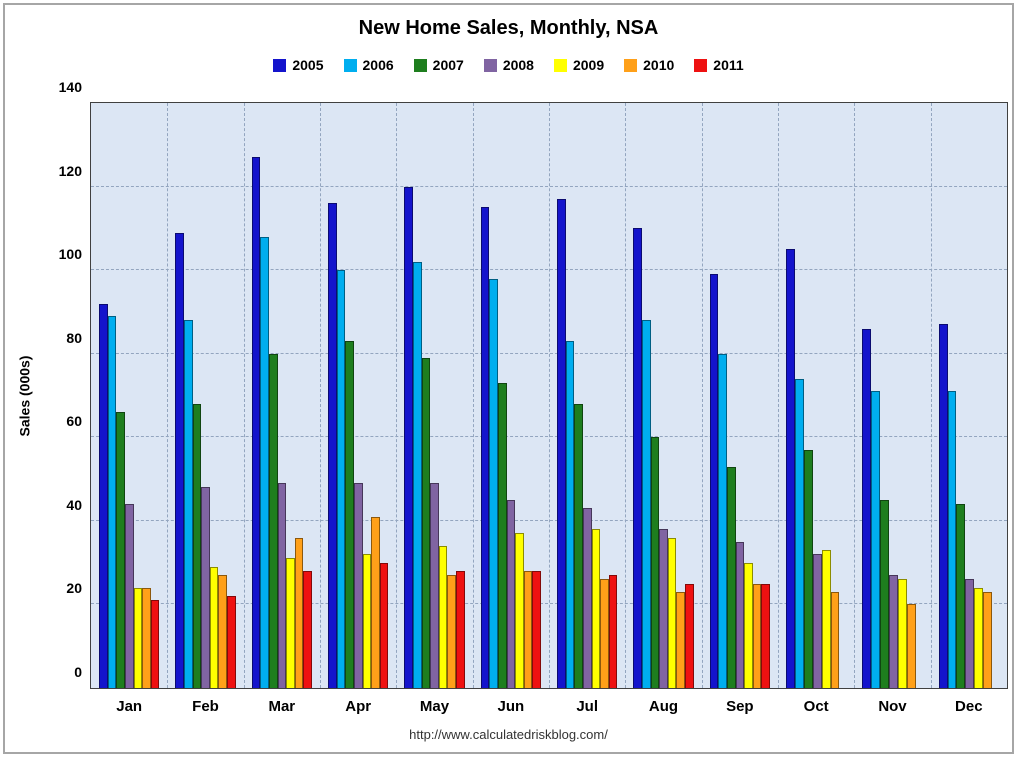 Image resolution: width=1019 pixels, height=759 pixels. I want to click on month-group-Jan: Jan, so click(129, 409).